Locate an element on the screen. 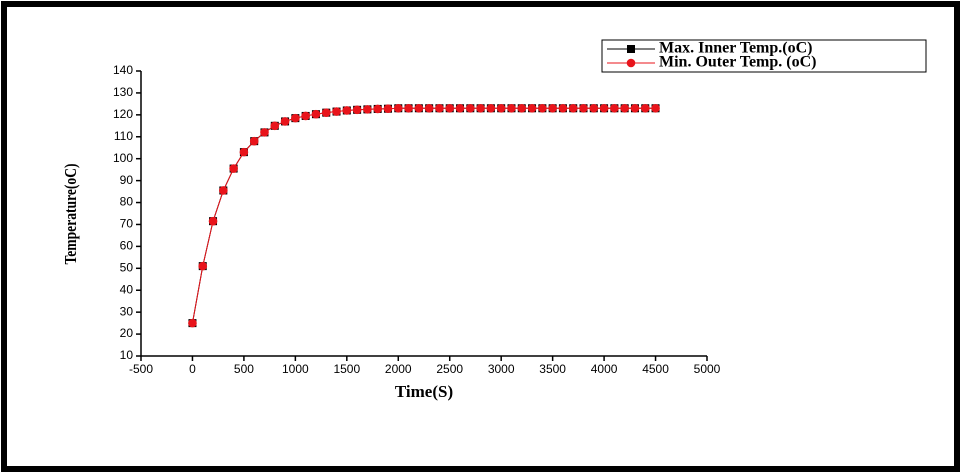  x-tick-label: 5000 is located at coordinates (707, 369).